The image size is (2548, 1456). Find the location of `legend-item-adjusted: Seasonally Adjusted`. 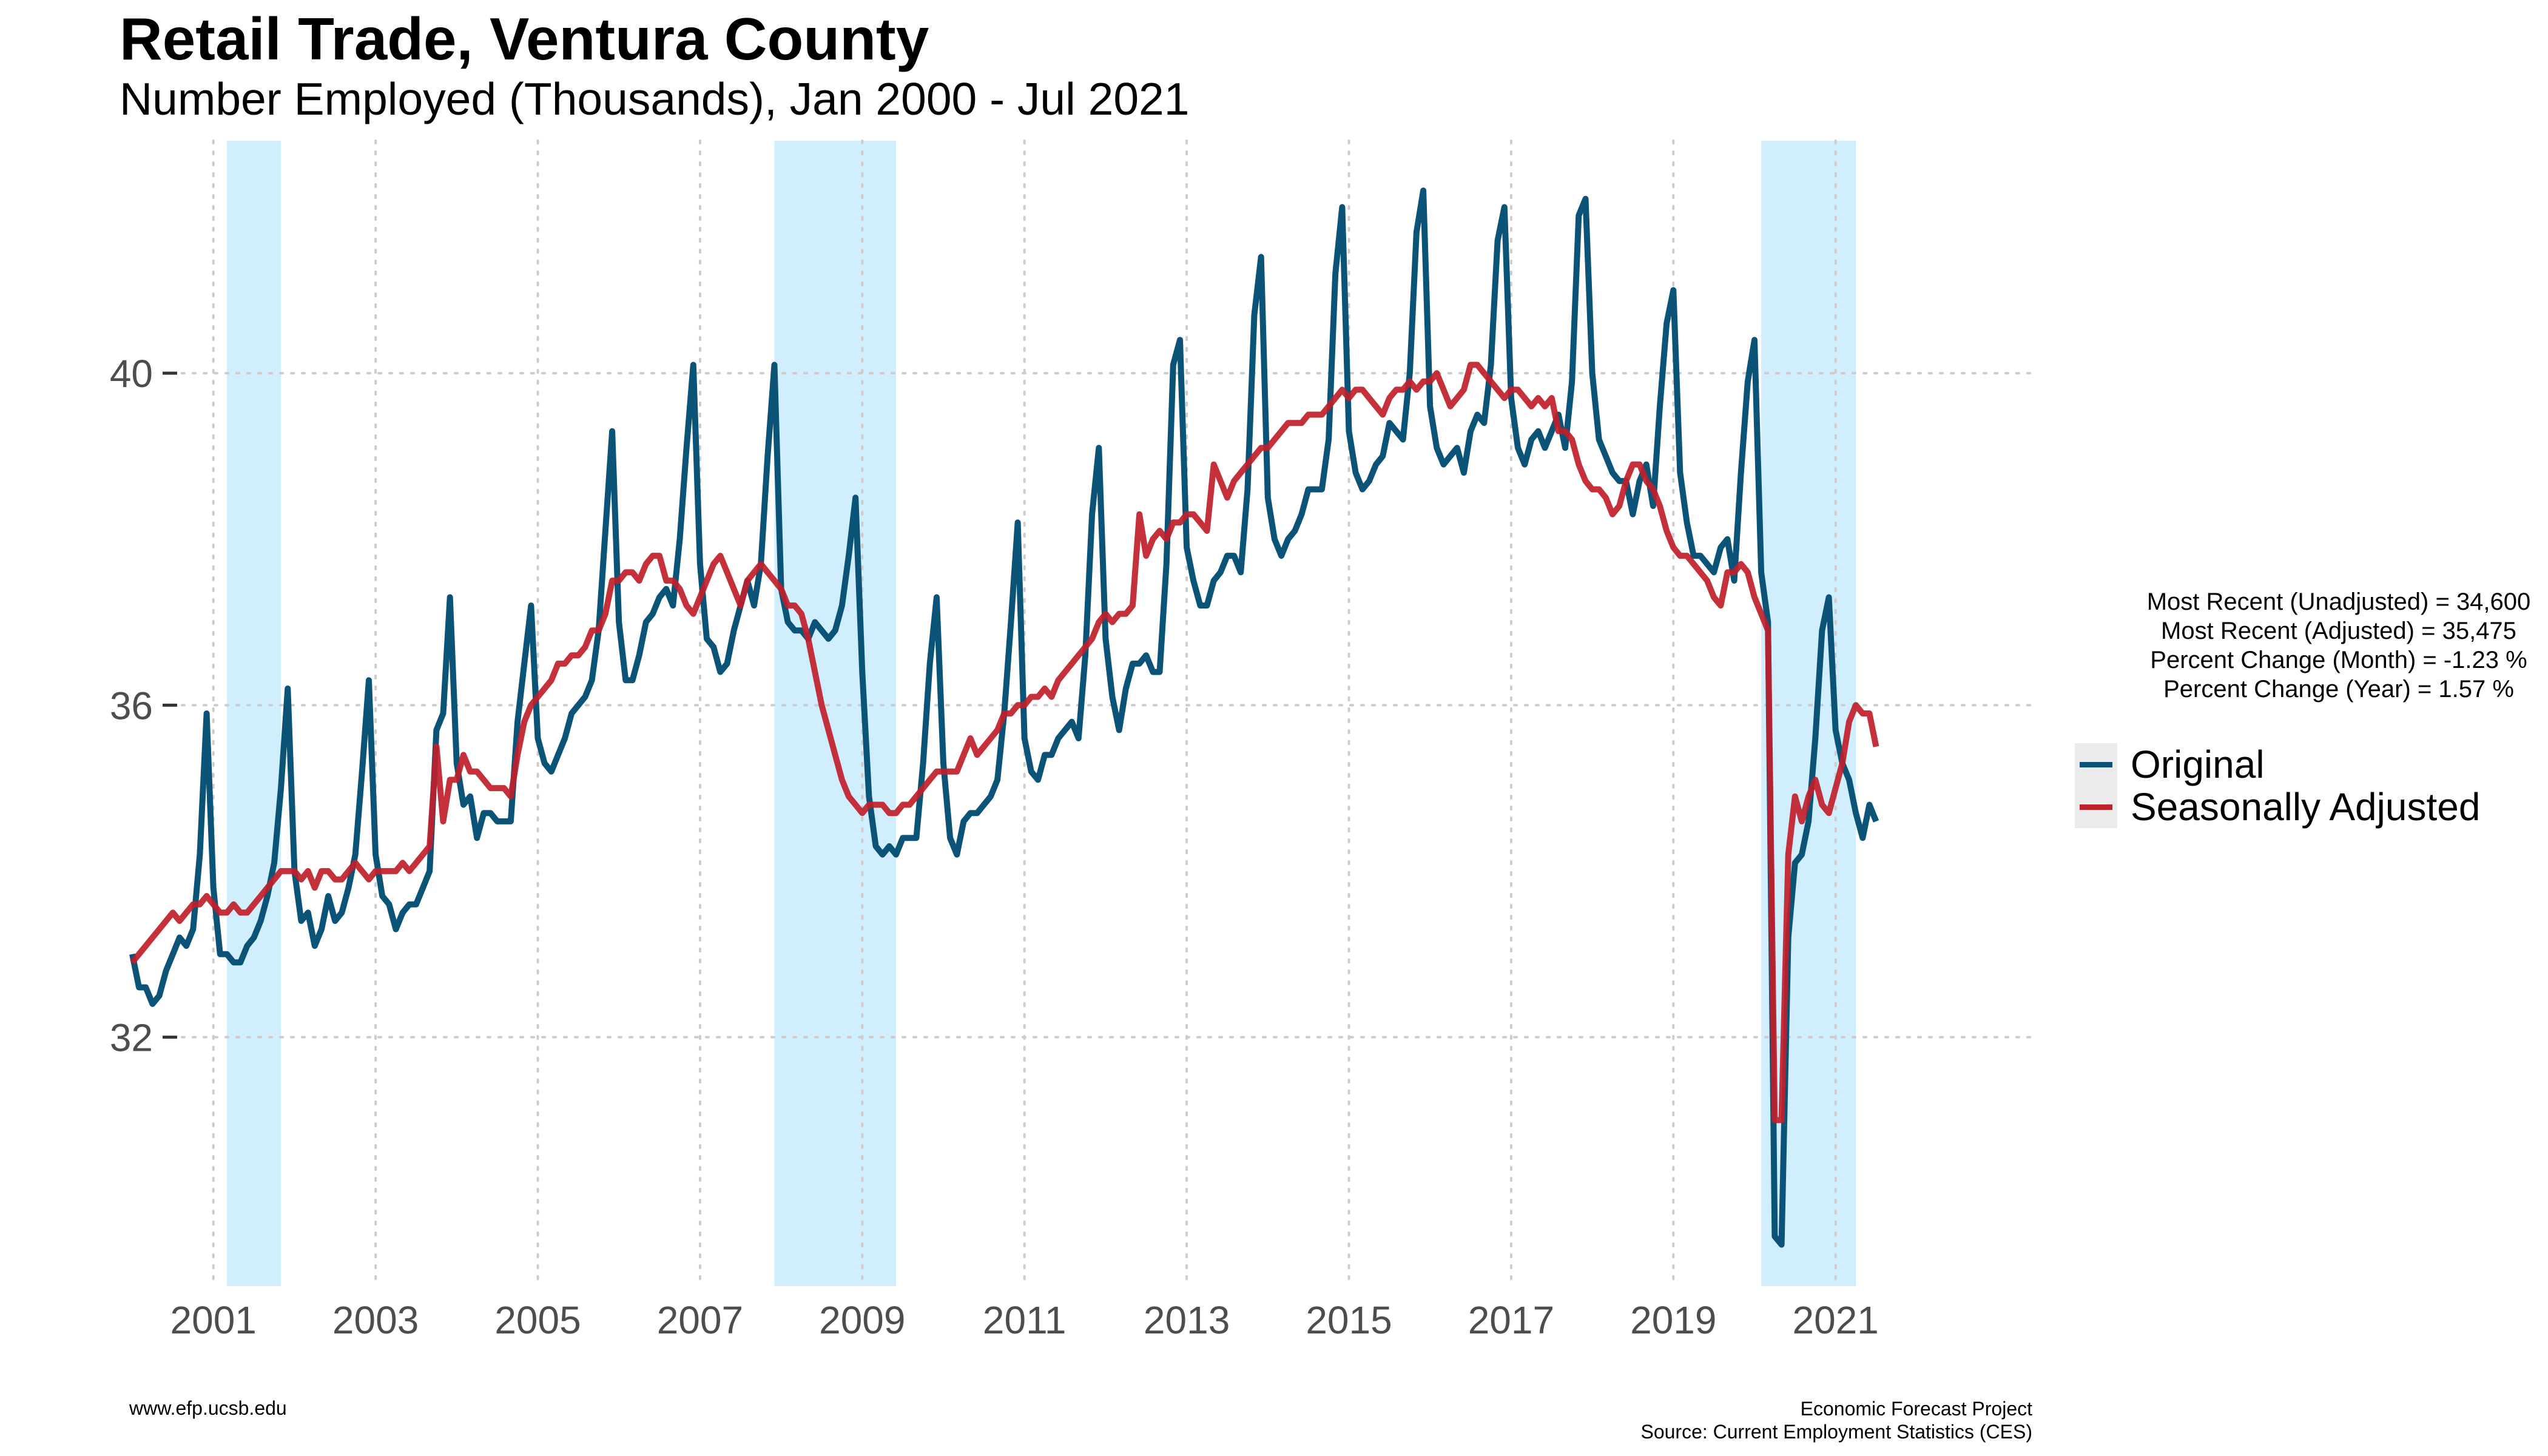

legend-item-adjusted: Seasonally Adjusted is located at coordinates (2278, 807).